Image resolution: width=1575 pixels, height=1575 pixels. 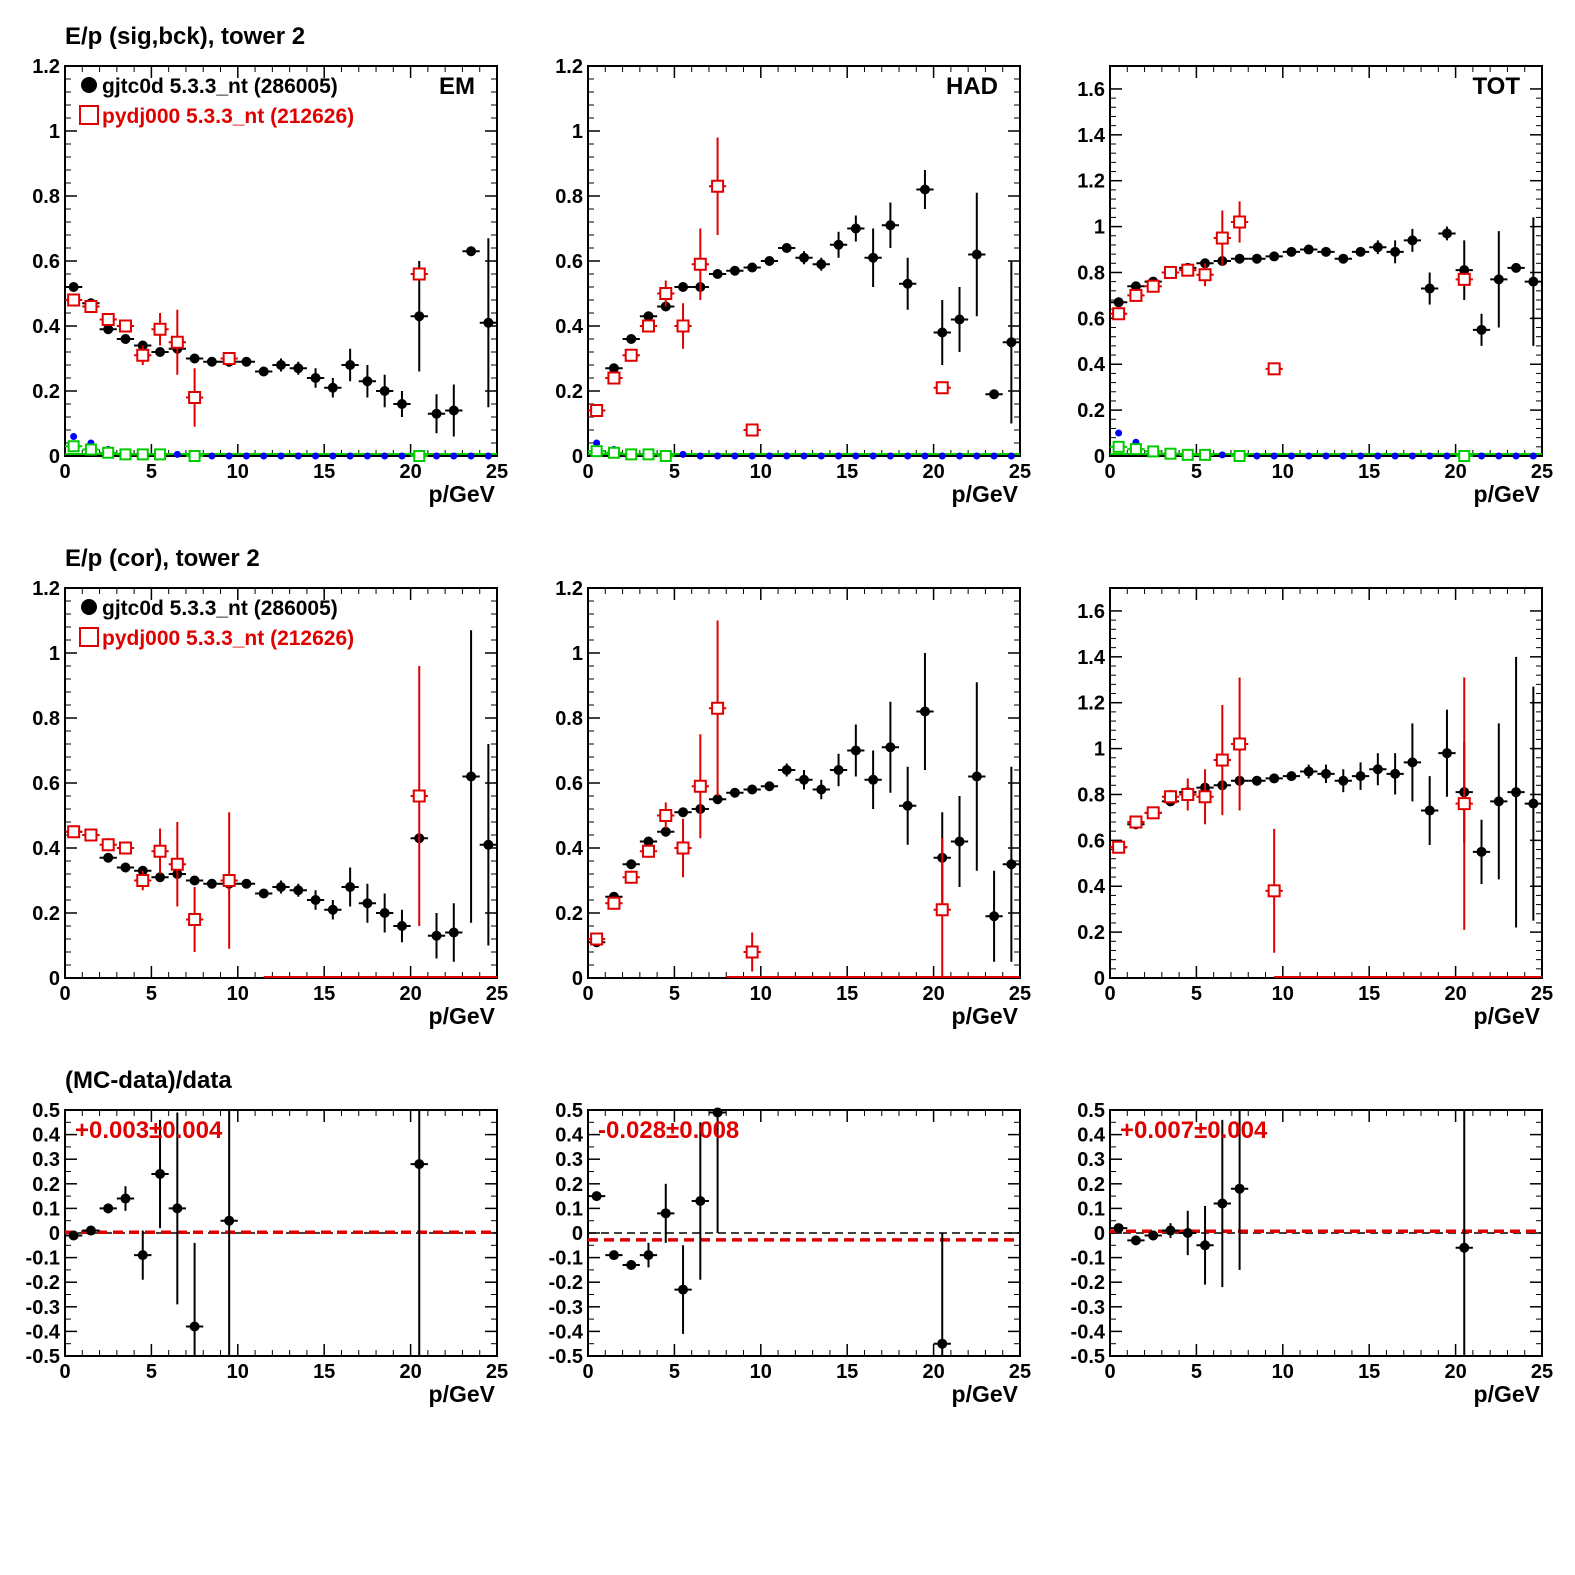 I want to click on x-tick-label: 5, so click(x=674, y=994).